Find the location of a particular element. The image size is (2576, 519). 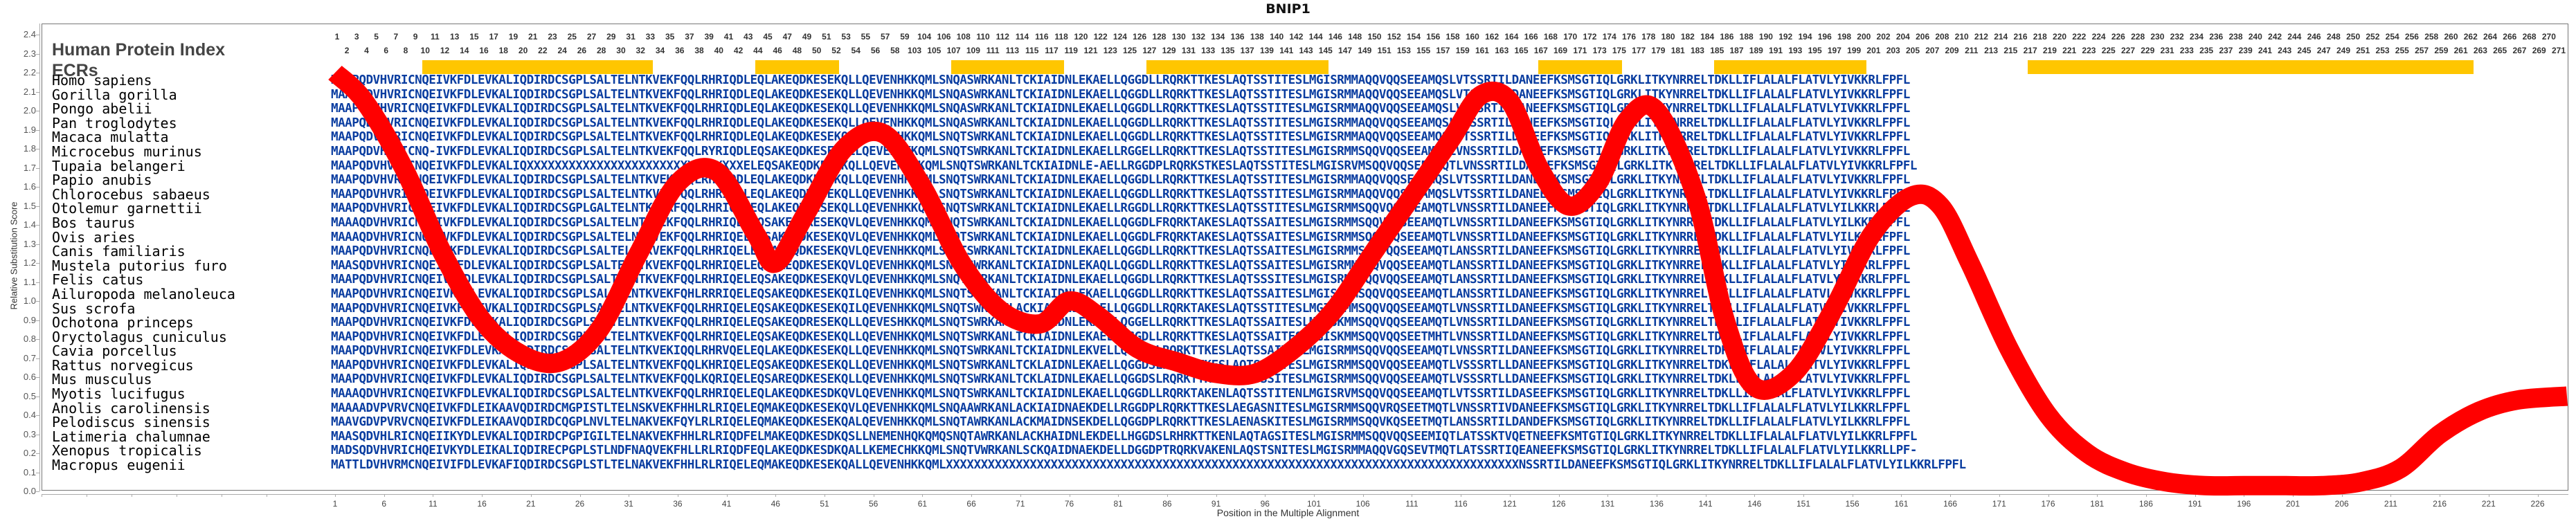

human-index-number: 242 is located at coordinates (2275, 37).